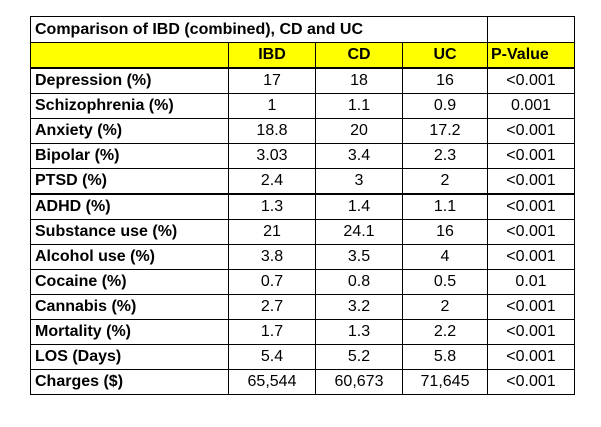 This screenshot has height=427, width=601. What do you see at coordinates (129, 181) in the screenshot?
I see `row-label: PTSD (%)` at bounding box center [129, 181].